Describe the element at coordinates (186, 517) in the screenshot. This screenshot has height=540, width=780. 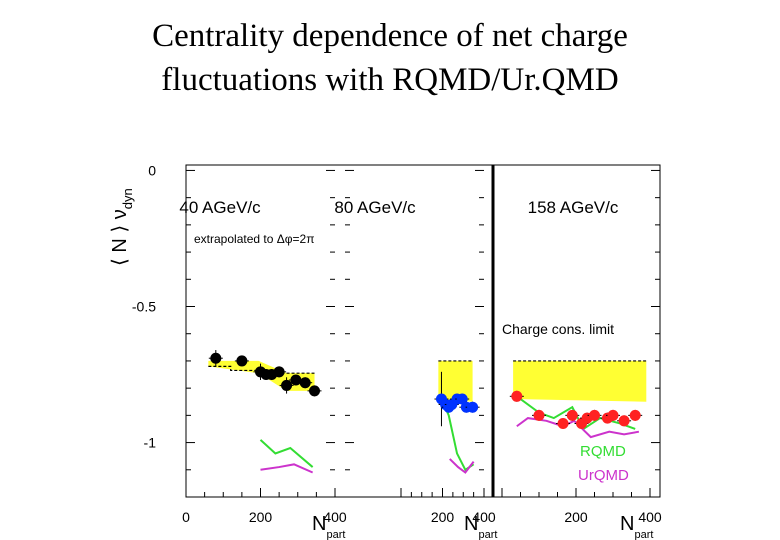
I see `x-tick-label: 0` at that location.